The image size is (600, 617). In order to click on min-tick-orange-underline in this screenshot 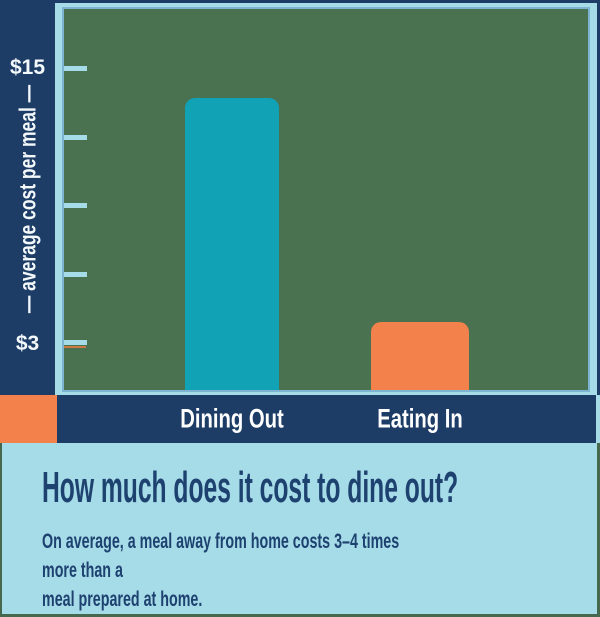, I will do `click(75, 346)`.